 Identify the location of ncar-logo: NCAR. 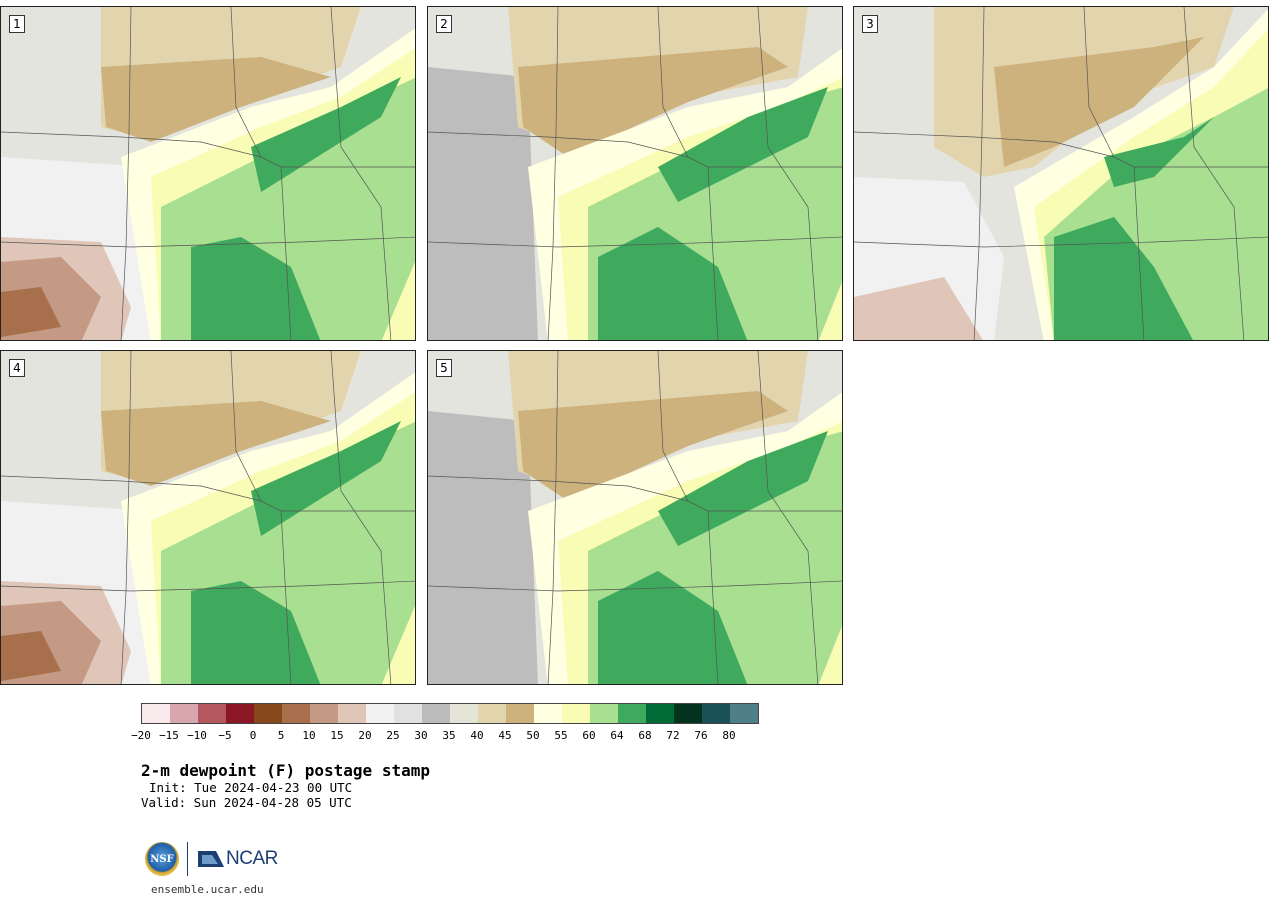
(238, 859).